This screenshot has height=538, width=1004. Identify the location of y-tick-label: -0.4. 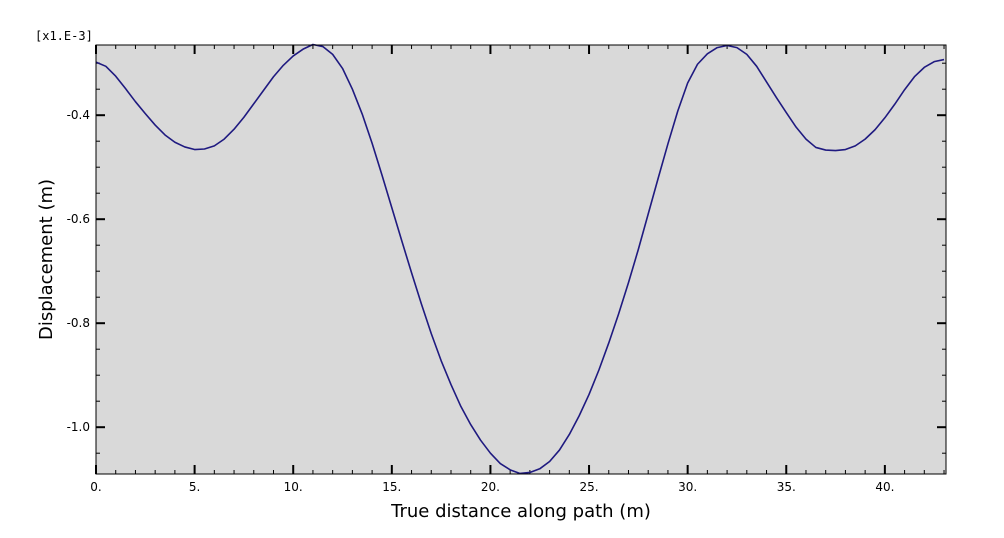
(78, 115).